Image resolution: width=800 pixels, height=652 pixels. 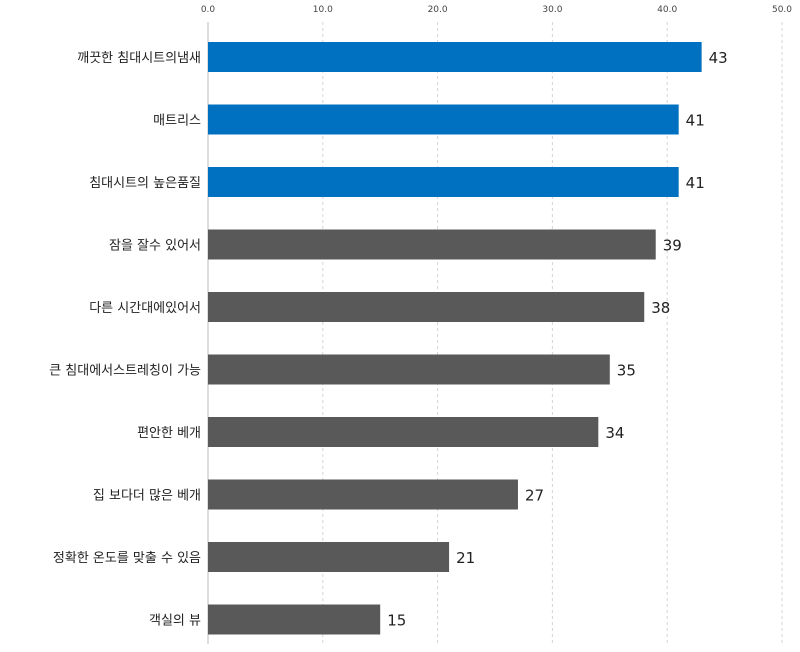 I want to click on x-tick-label: 50.0, so click(x=782, y=10).